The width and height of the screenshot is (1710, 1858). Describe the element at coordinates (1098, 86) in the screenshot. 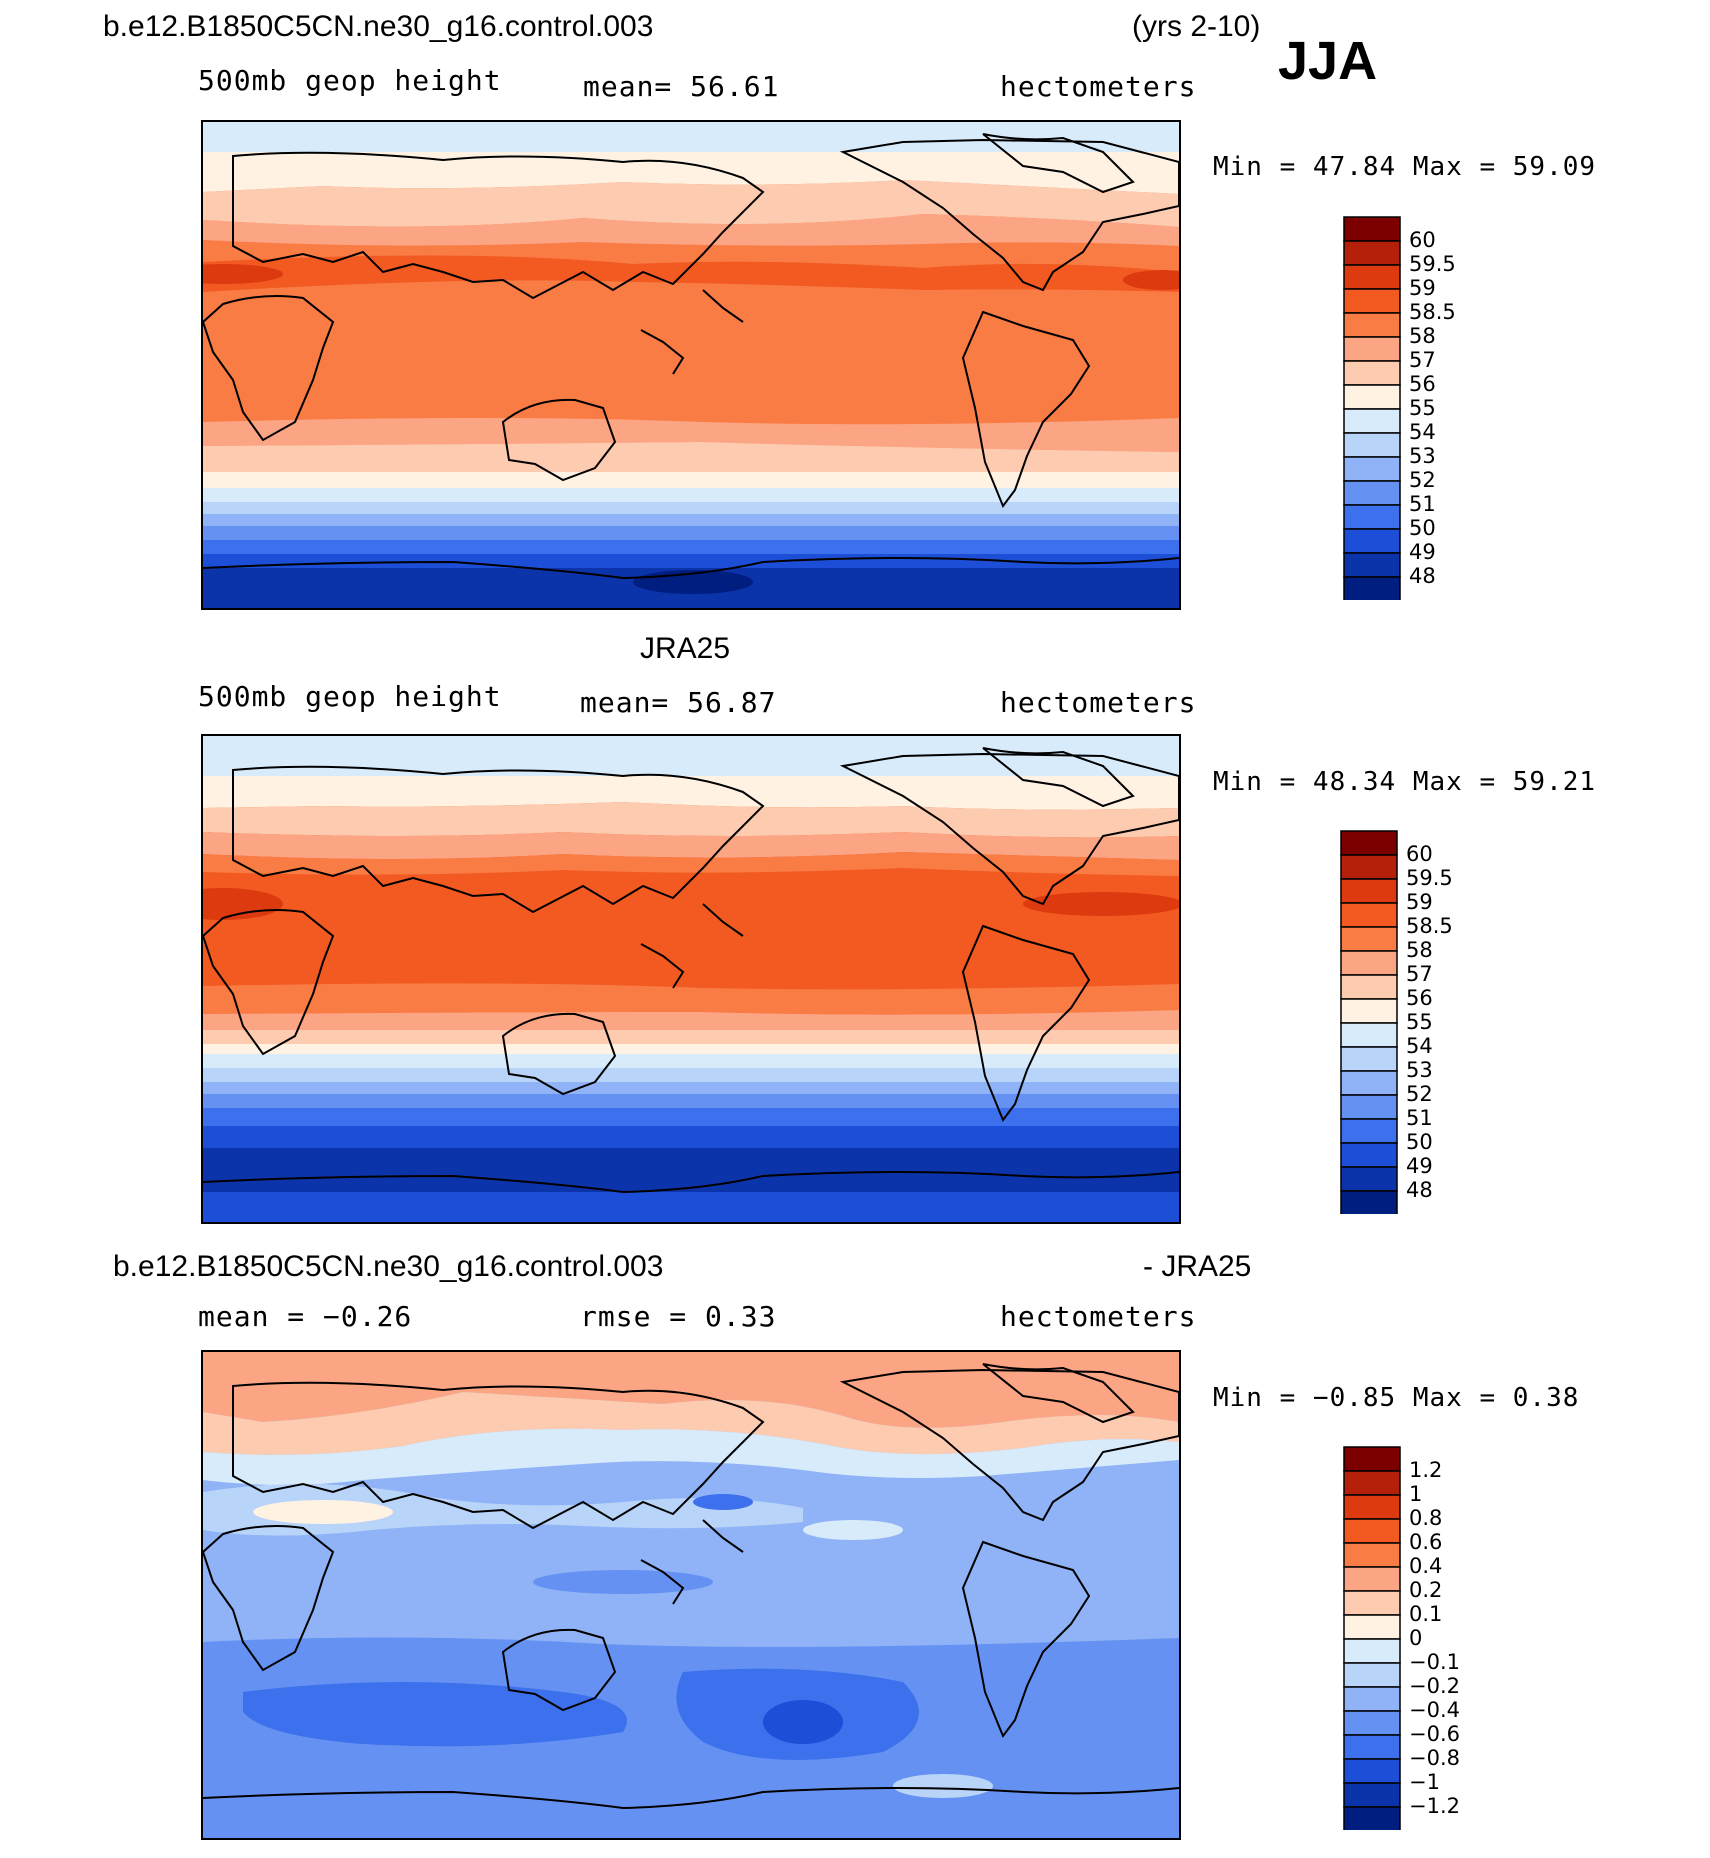

I see `panel1-units: hectometers` at that location.